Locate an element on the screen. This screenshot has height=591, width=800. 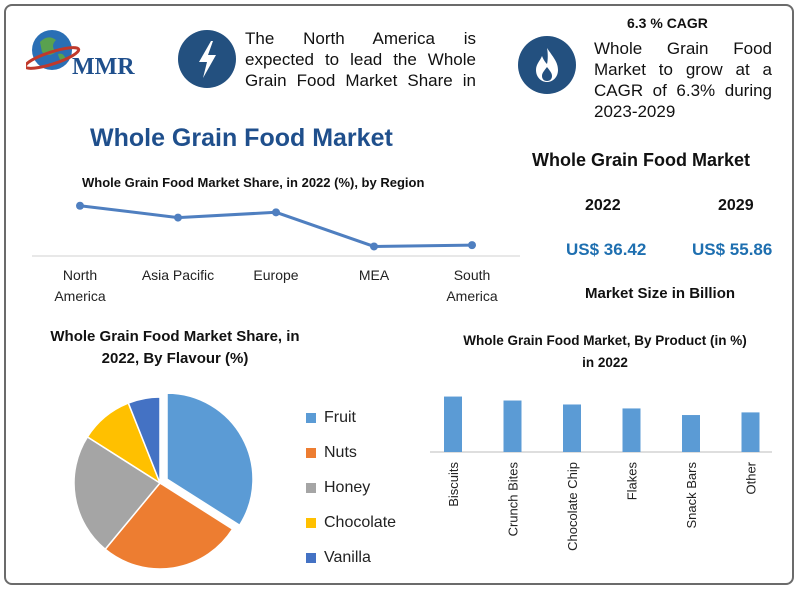
legend-item-chocolate: Chocolate is located at coordinates (351, 522).